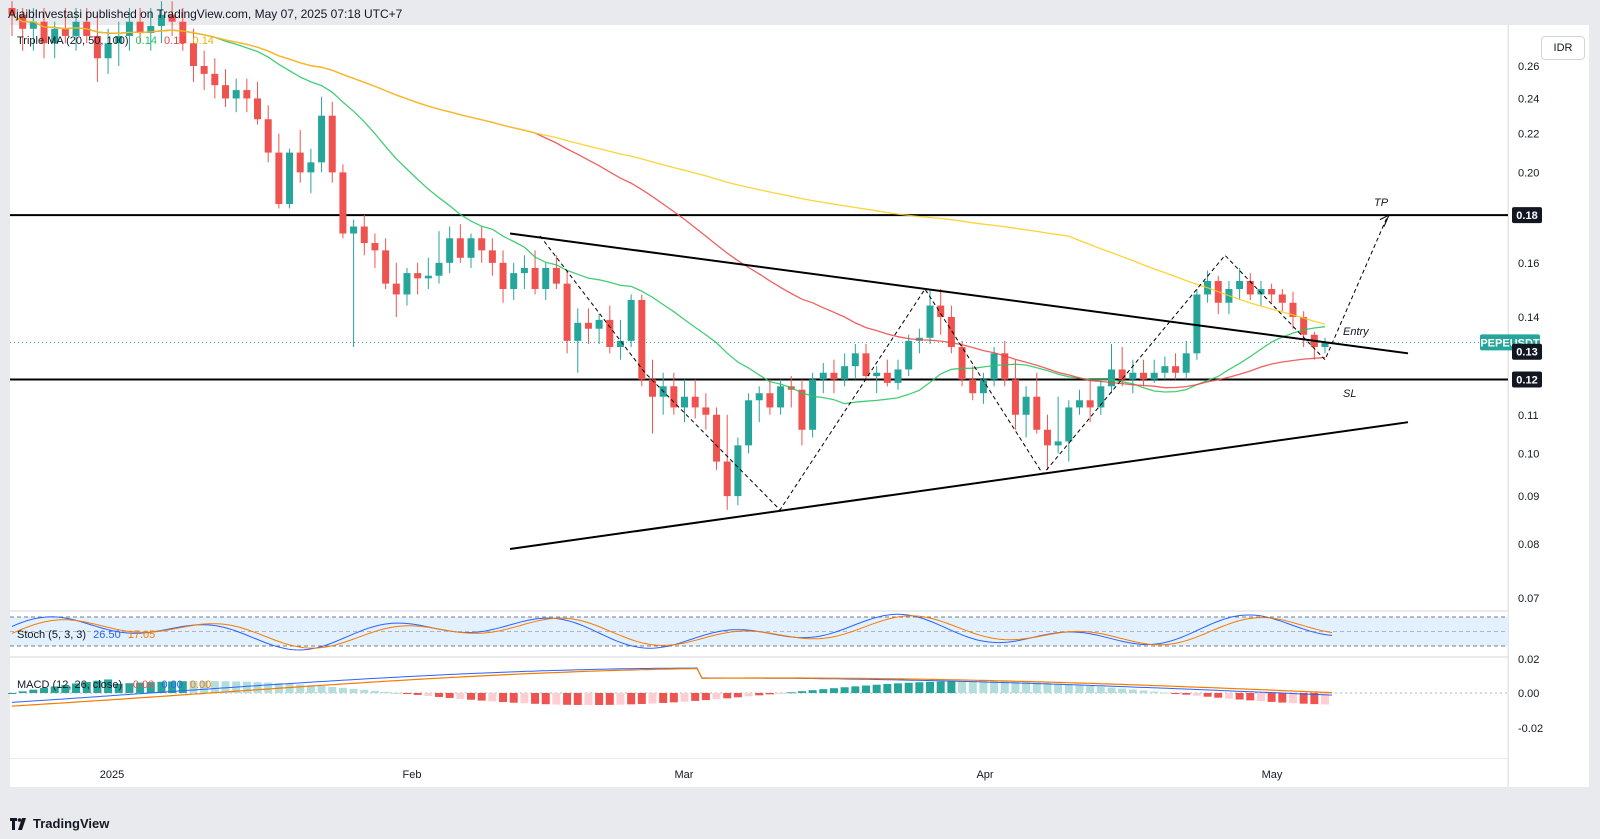  I want to click on ma-legend-label: Triple MA (20, 50, 100), so click(73, 41).